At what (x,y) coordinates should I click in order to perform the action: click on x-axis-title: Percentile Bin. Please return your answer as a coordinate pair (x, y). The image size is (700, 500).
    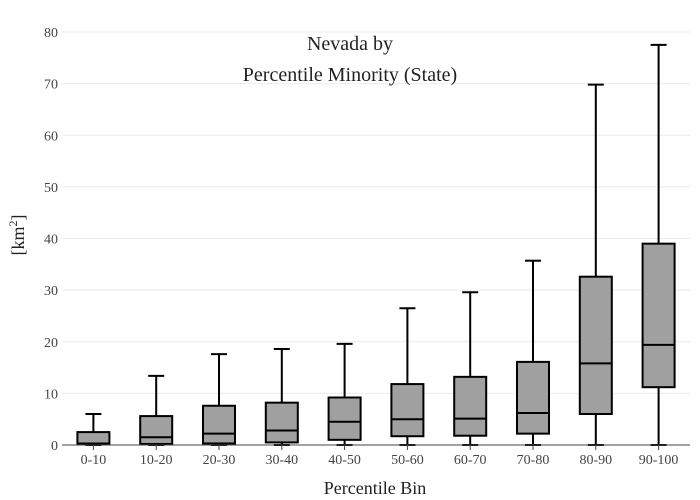
    Looking at the image, I should click on (375, 488).